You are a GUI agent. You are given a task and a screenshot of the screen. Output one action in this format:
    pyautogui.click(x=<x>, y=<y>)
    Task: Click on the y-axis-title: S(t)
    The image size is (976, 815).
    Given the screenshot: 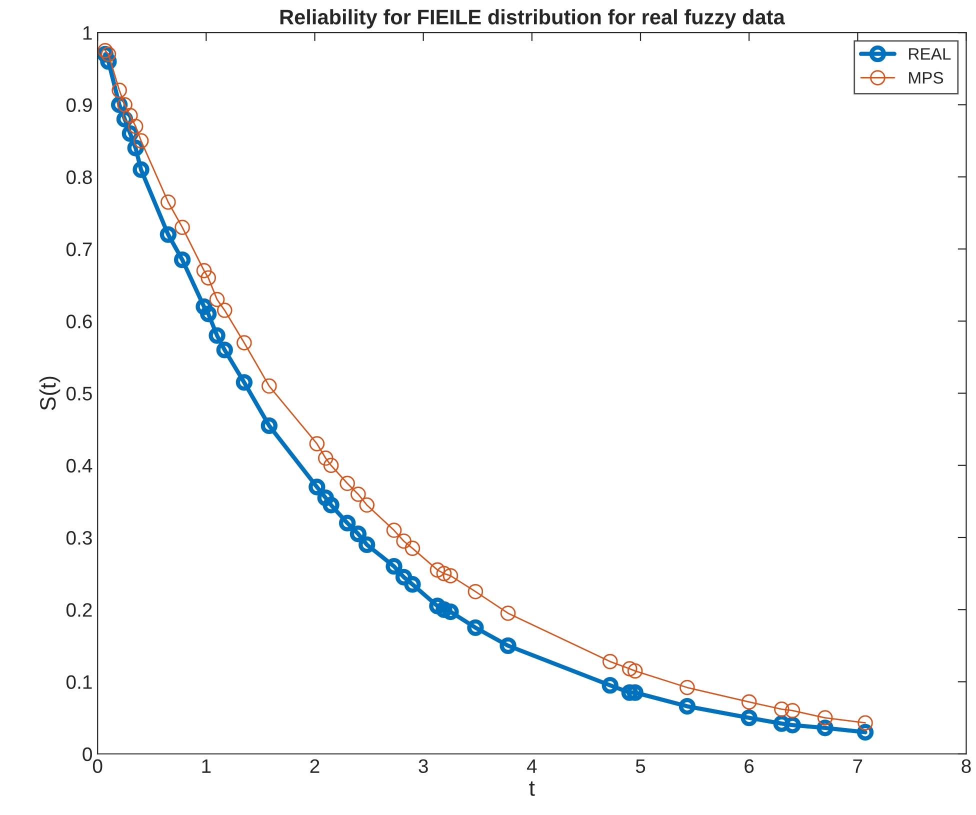 What is the action you would take?
    pyautogui.click(x=49, y=393)
    